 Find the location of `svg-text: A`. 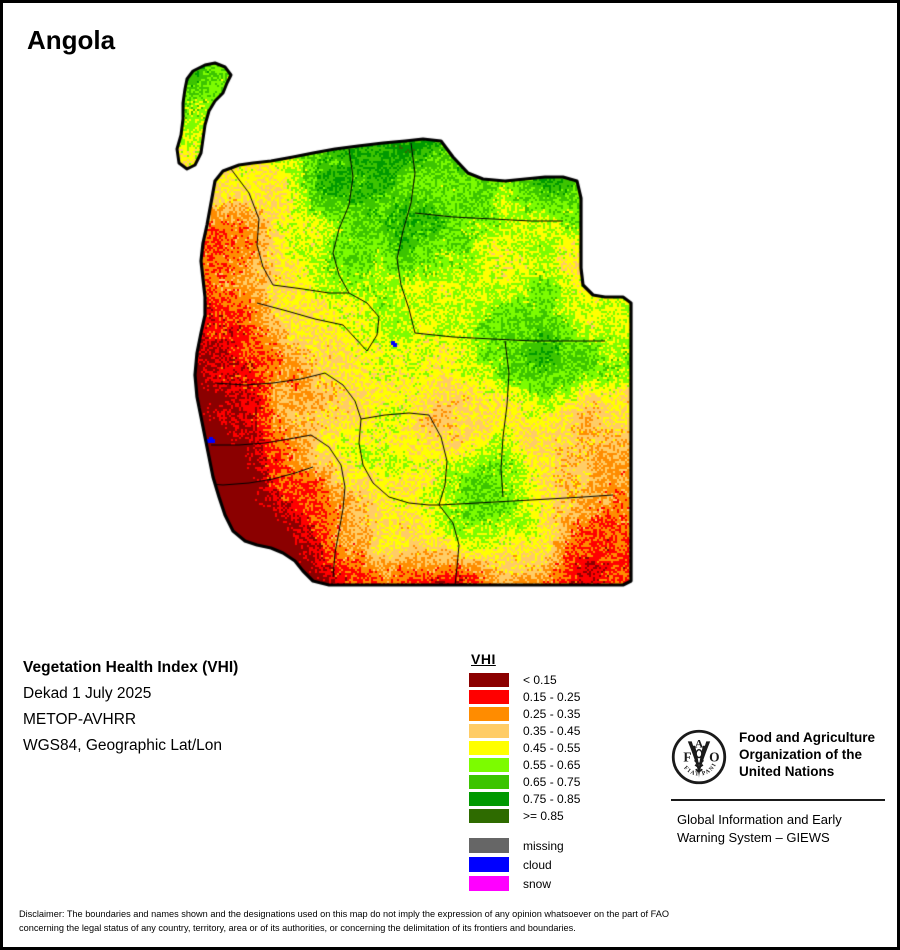

svg-text: A is located at coordinates (699, 743).